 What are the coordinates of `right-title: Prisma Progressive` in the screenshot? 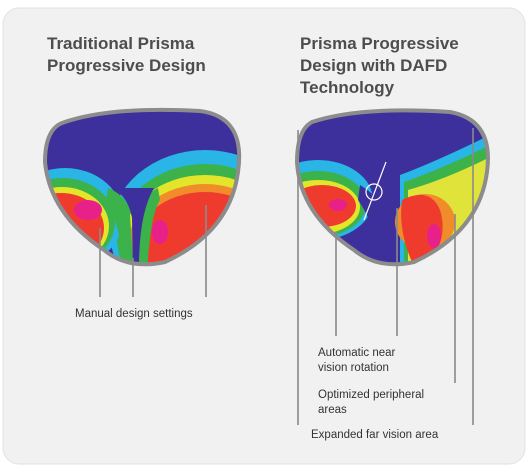 It's located at (379, 43).